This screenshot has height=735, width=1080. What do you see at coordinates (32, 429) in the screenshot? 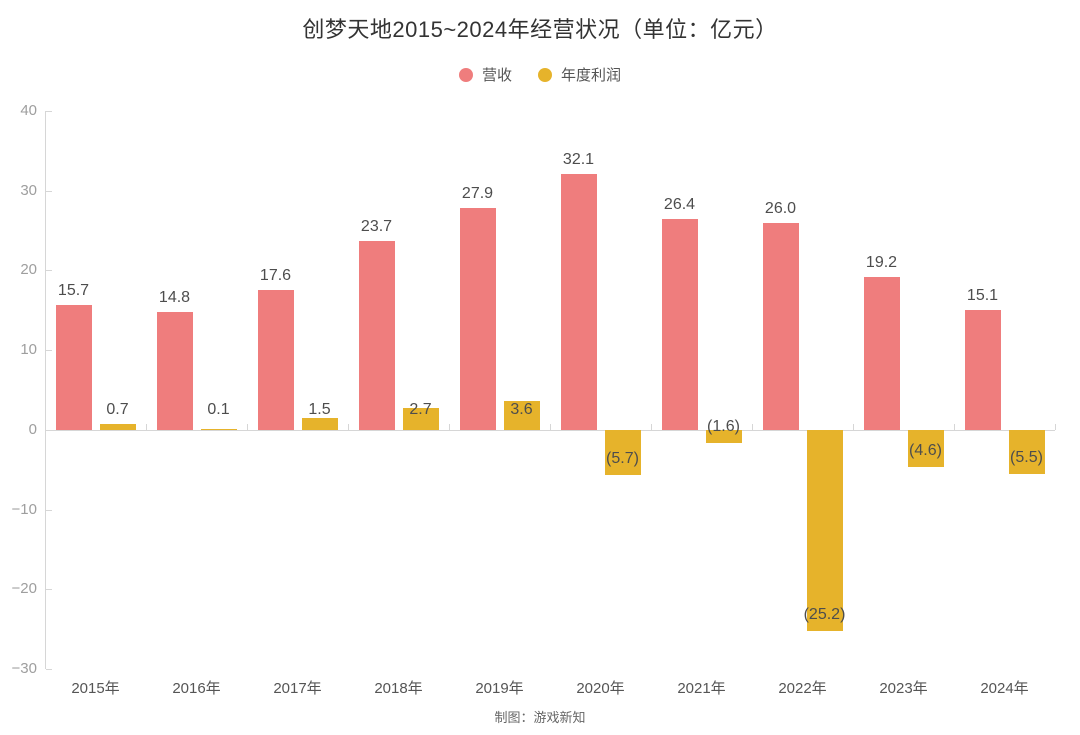
I see `y-axis-label: 0` at bounding box center [32, 429].